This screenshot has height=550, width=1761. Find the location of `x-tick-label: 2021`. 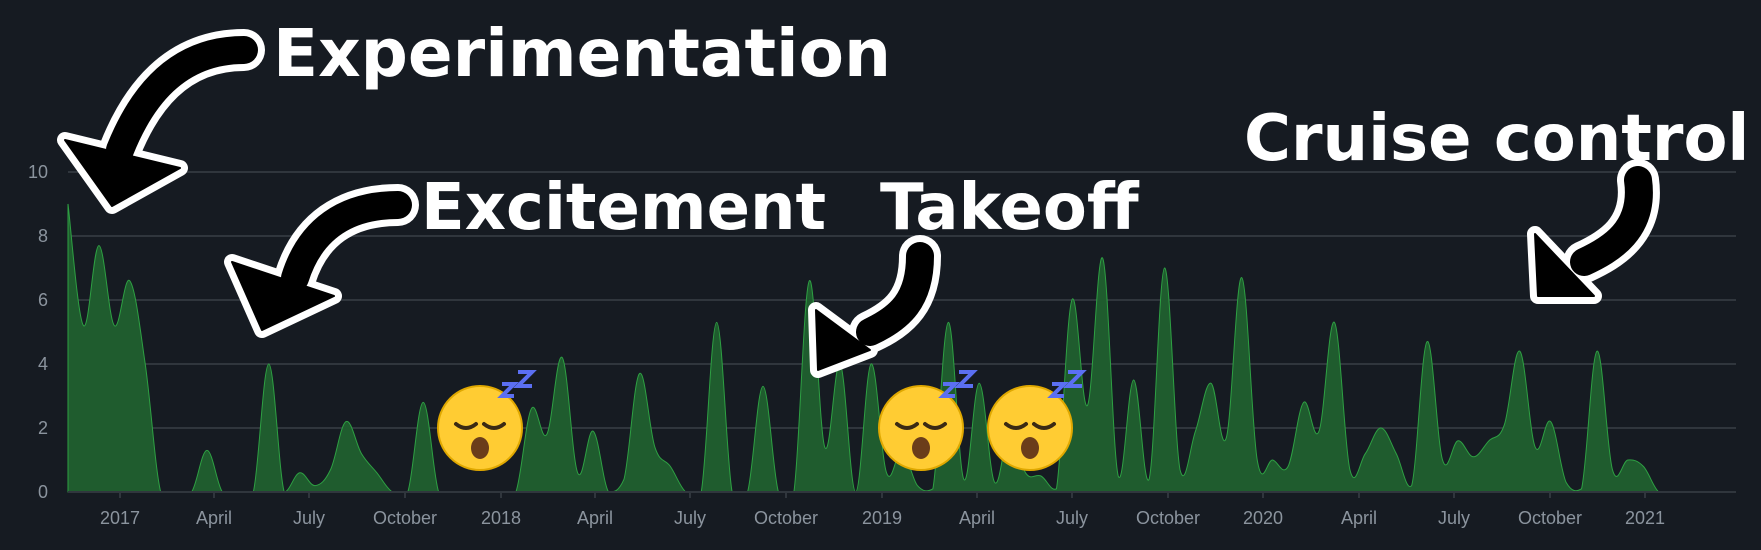

x-tick-label: 2021 is located at coordinates (1645, 518).